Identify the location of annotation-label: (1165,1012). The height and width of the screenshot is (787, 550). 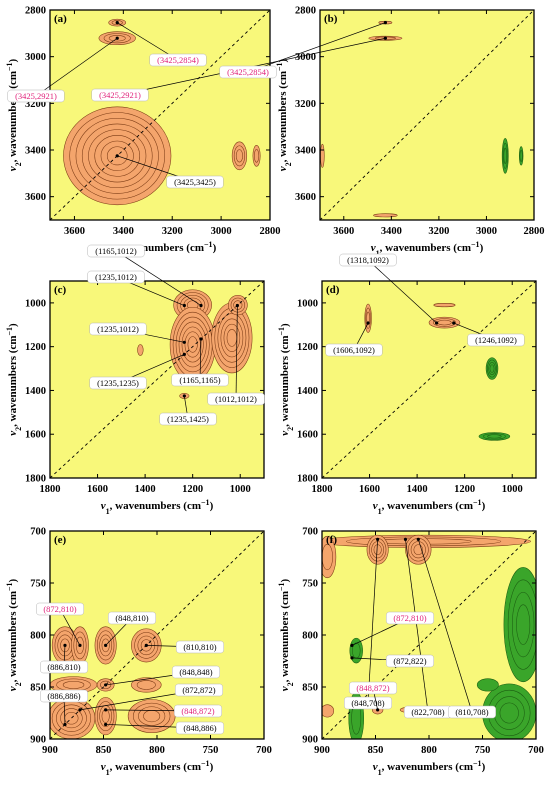
(116, 251).